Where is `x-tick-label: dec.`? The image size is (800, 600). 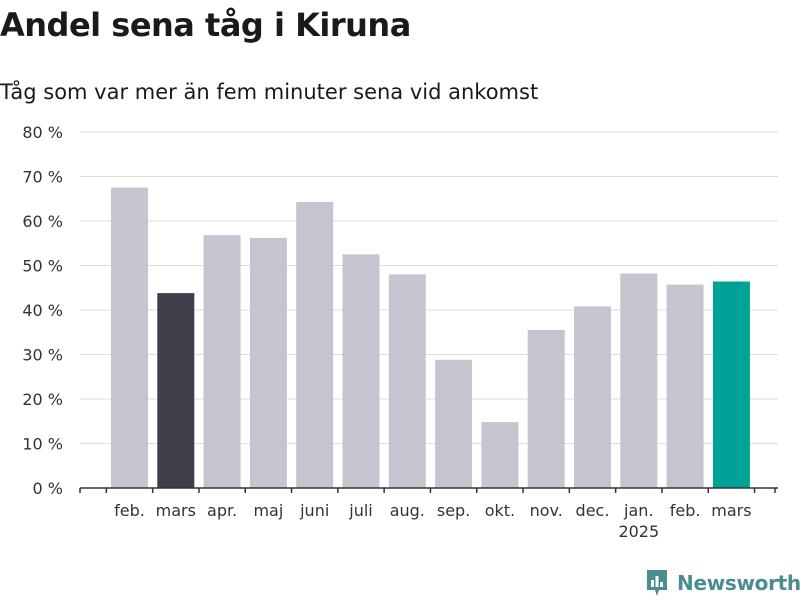 x-tick-label: dec. is located at coordinates (593, 510).